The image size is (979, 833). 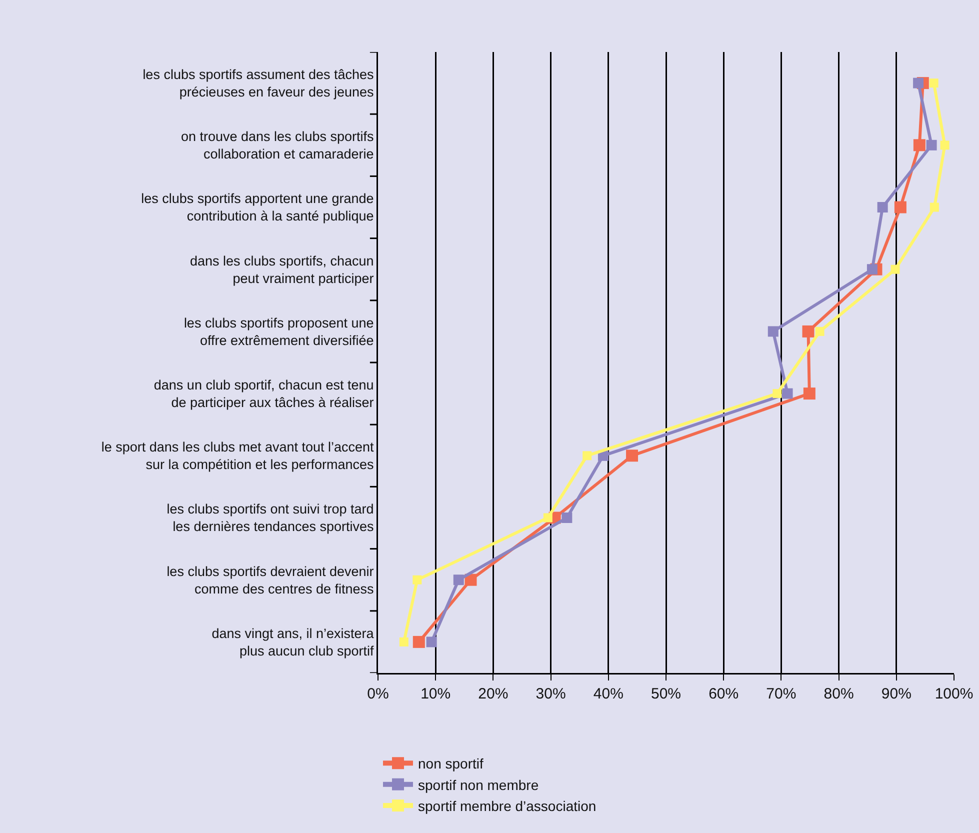 I want to click on y-tick-label: le sport dans les clubs met avant tout l’accent sur la compétition et les performances, so click(x=237, y=456).